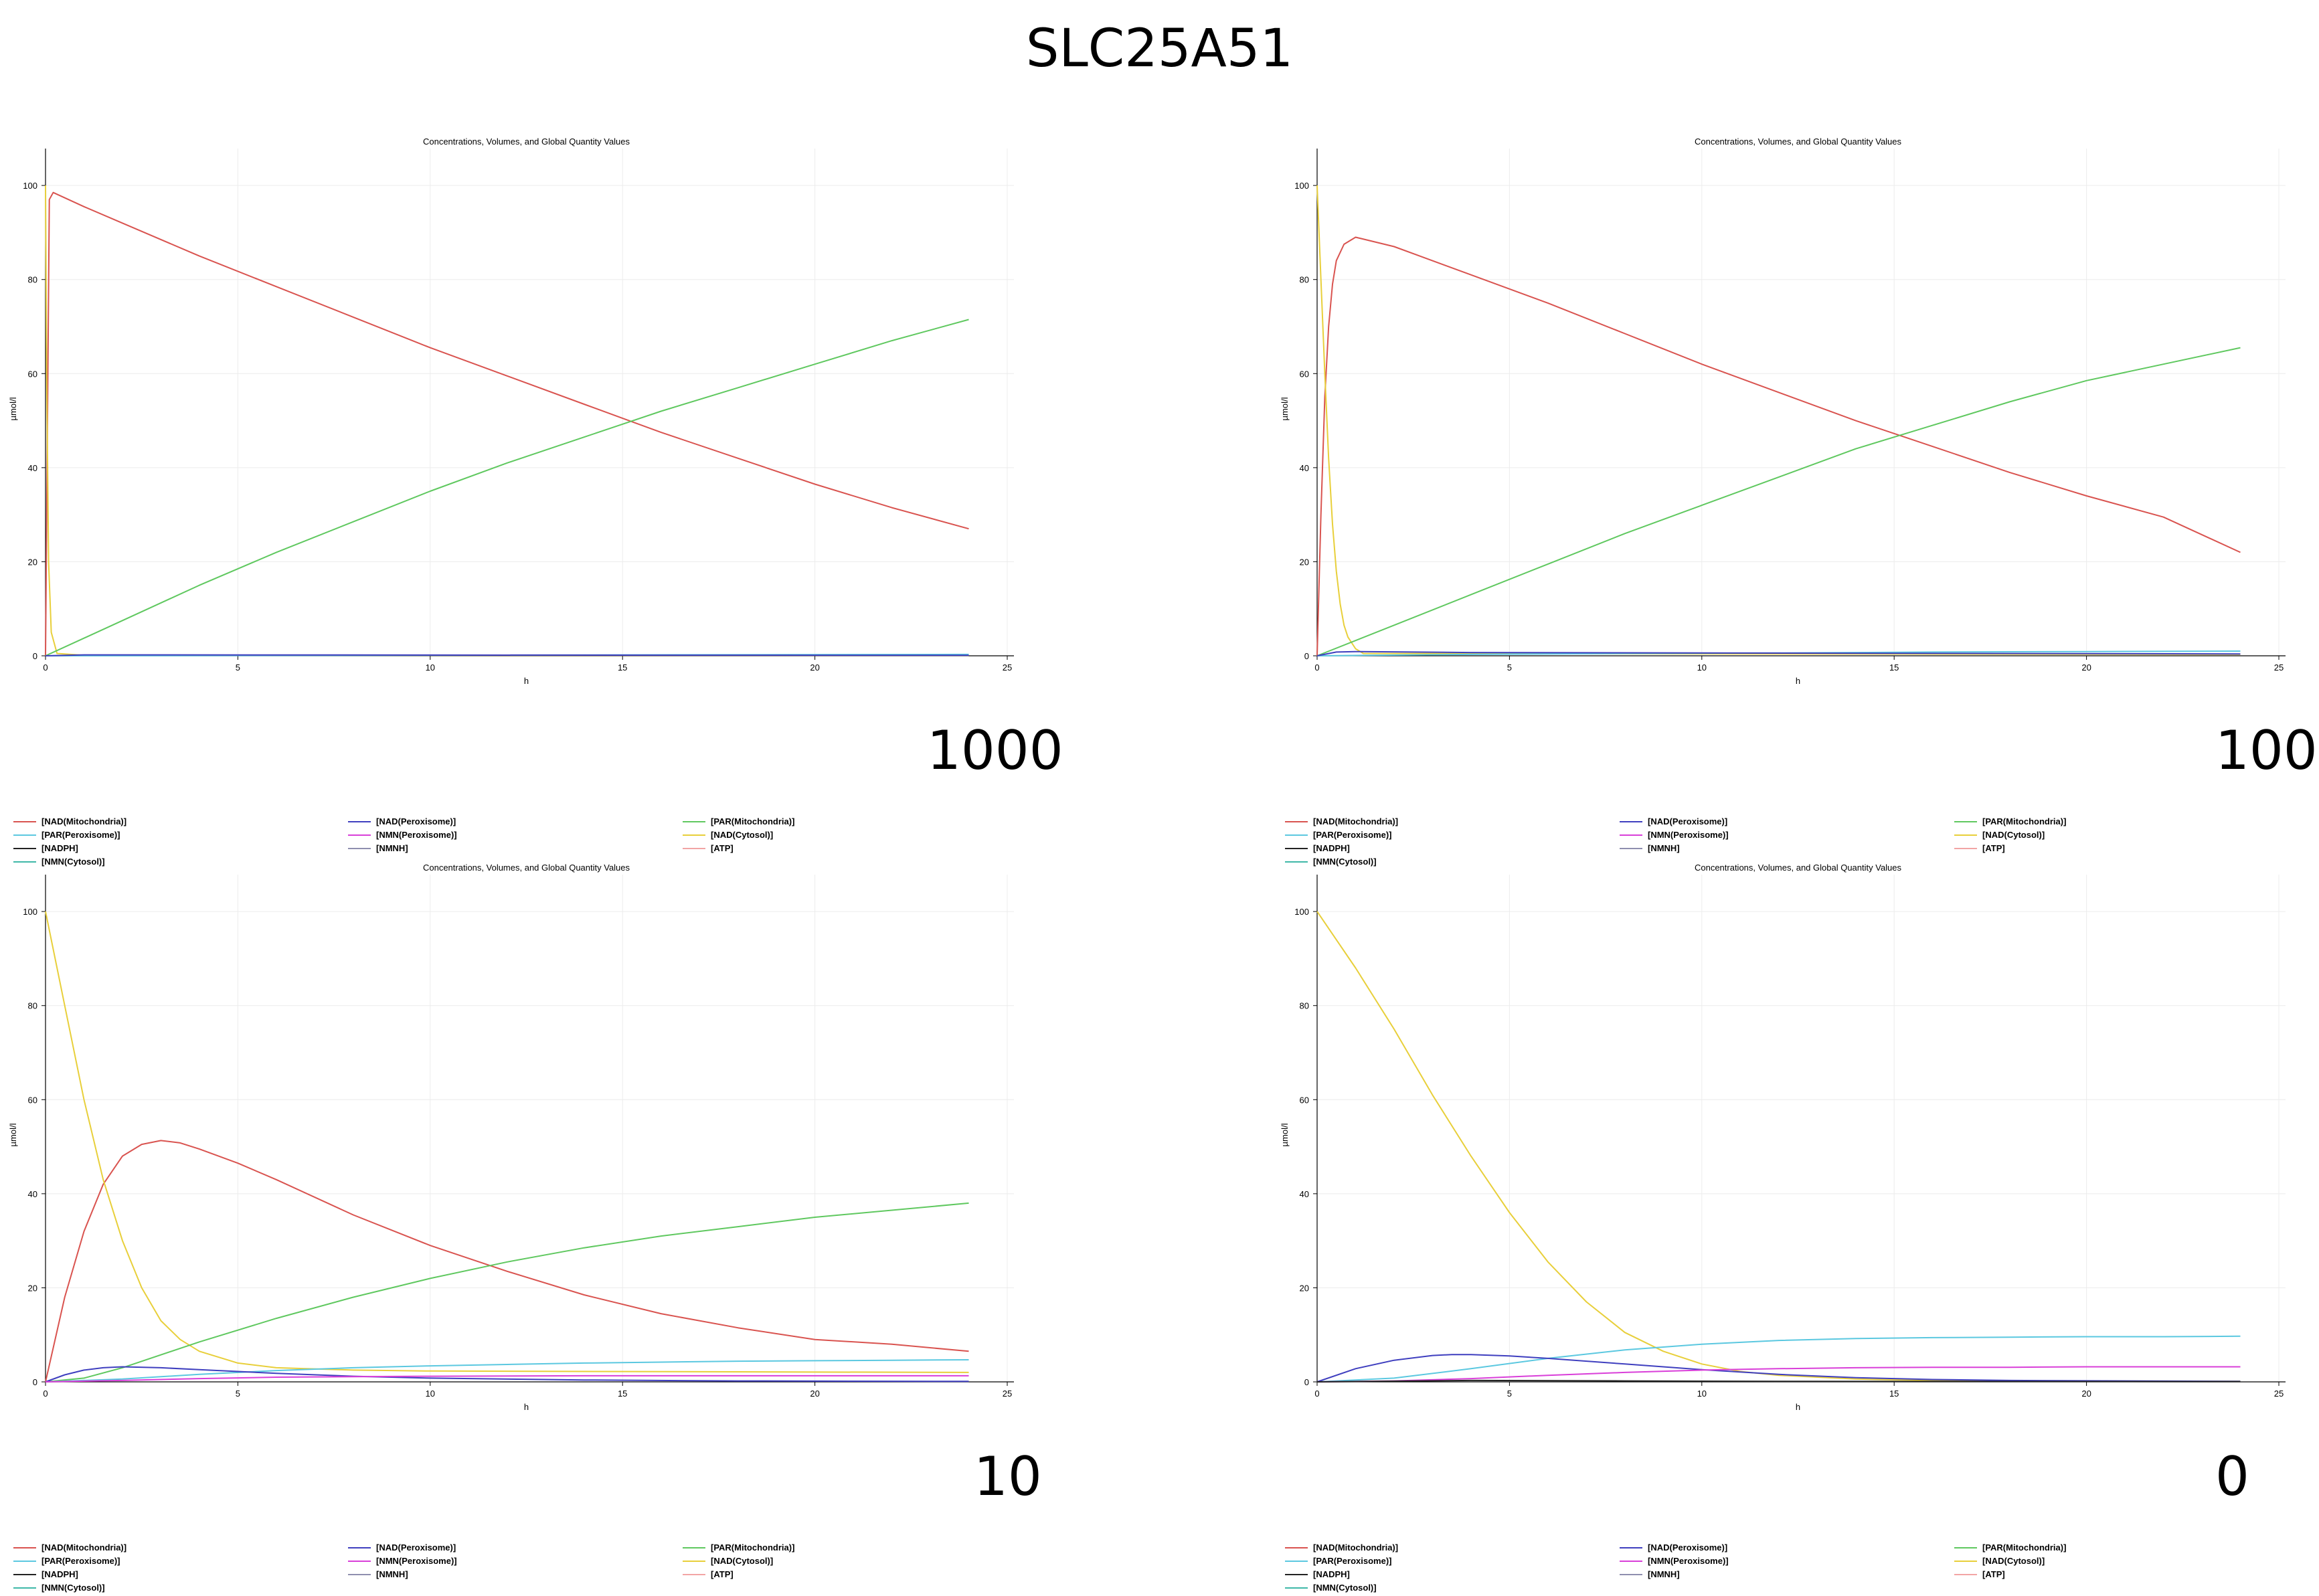 The width and height of the screenshot is (2319, 1596). What do you see at coordinates (1316, 1394) in the screenshot?
I see `x-tick-label: 0` at bounding box center [1316, 1394].